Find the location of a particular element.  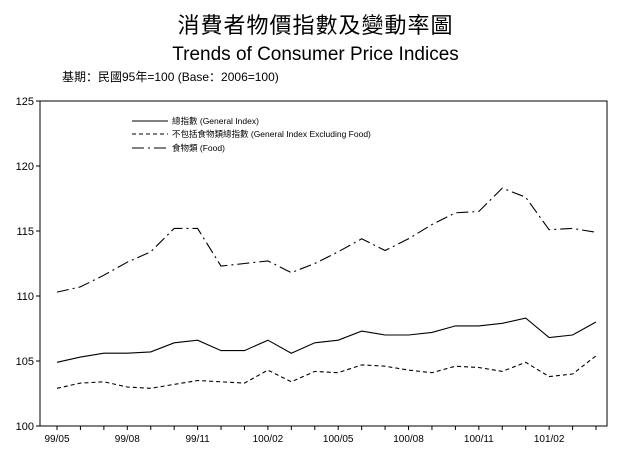

x-tick-label: 99/11 is located at coordinates (197, 439).